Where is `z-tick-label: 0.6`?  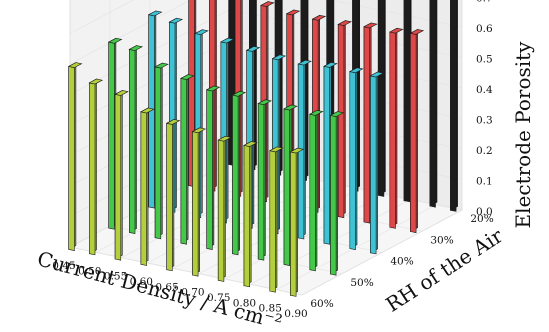
z-tick-label: 0.6 is located at coordinates (484, 29).